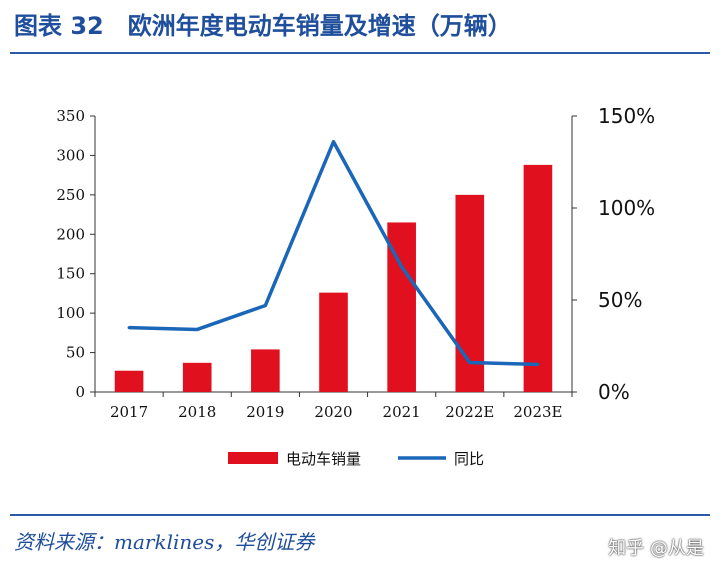 The height and width of the screenshot is (579, 720). Describe the element at coordinates (70, 313) in the screenshot. I see `left-tick-label: 100` at that location.